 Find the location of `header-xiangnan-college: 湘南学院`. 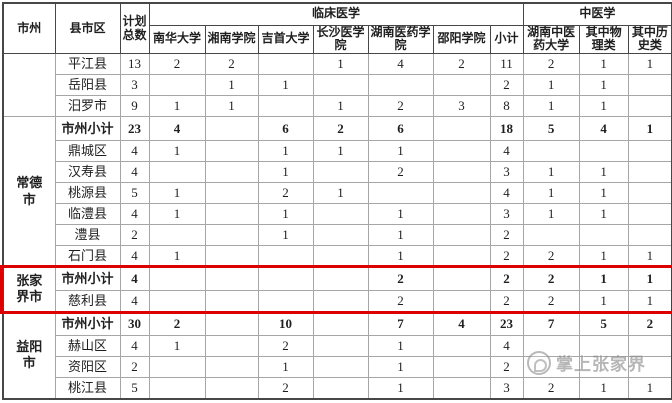

header-xiangnan-college: 湘南学院 is located at coordinates (231, 39).